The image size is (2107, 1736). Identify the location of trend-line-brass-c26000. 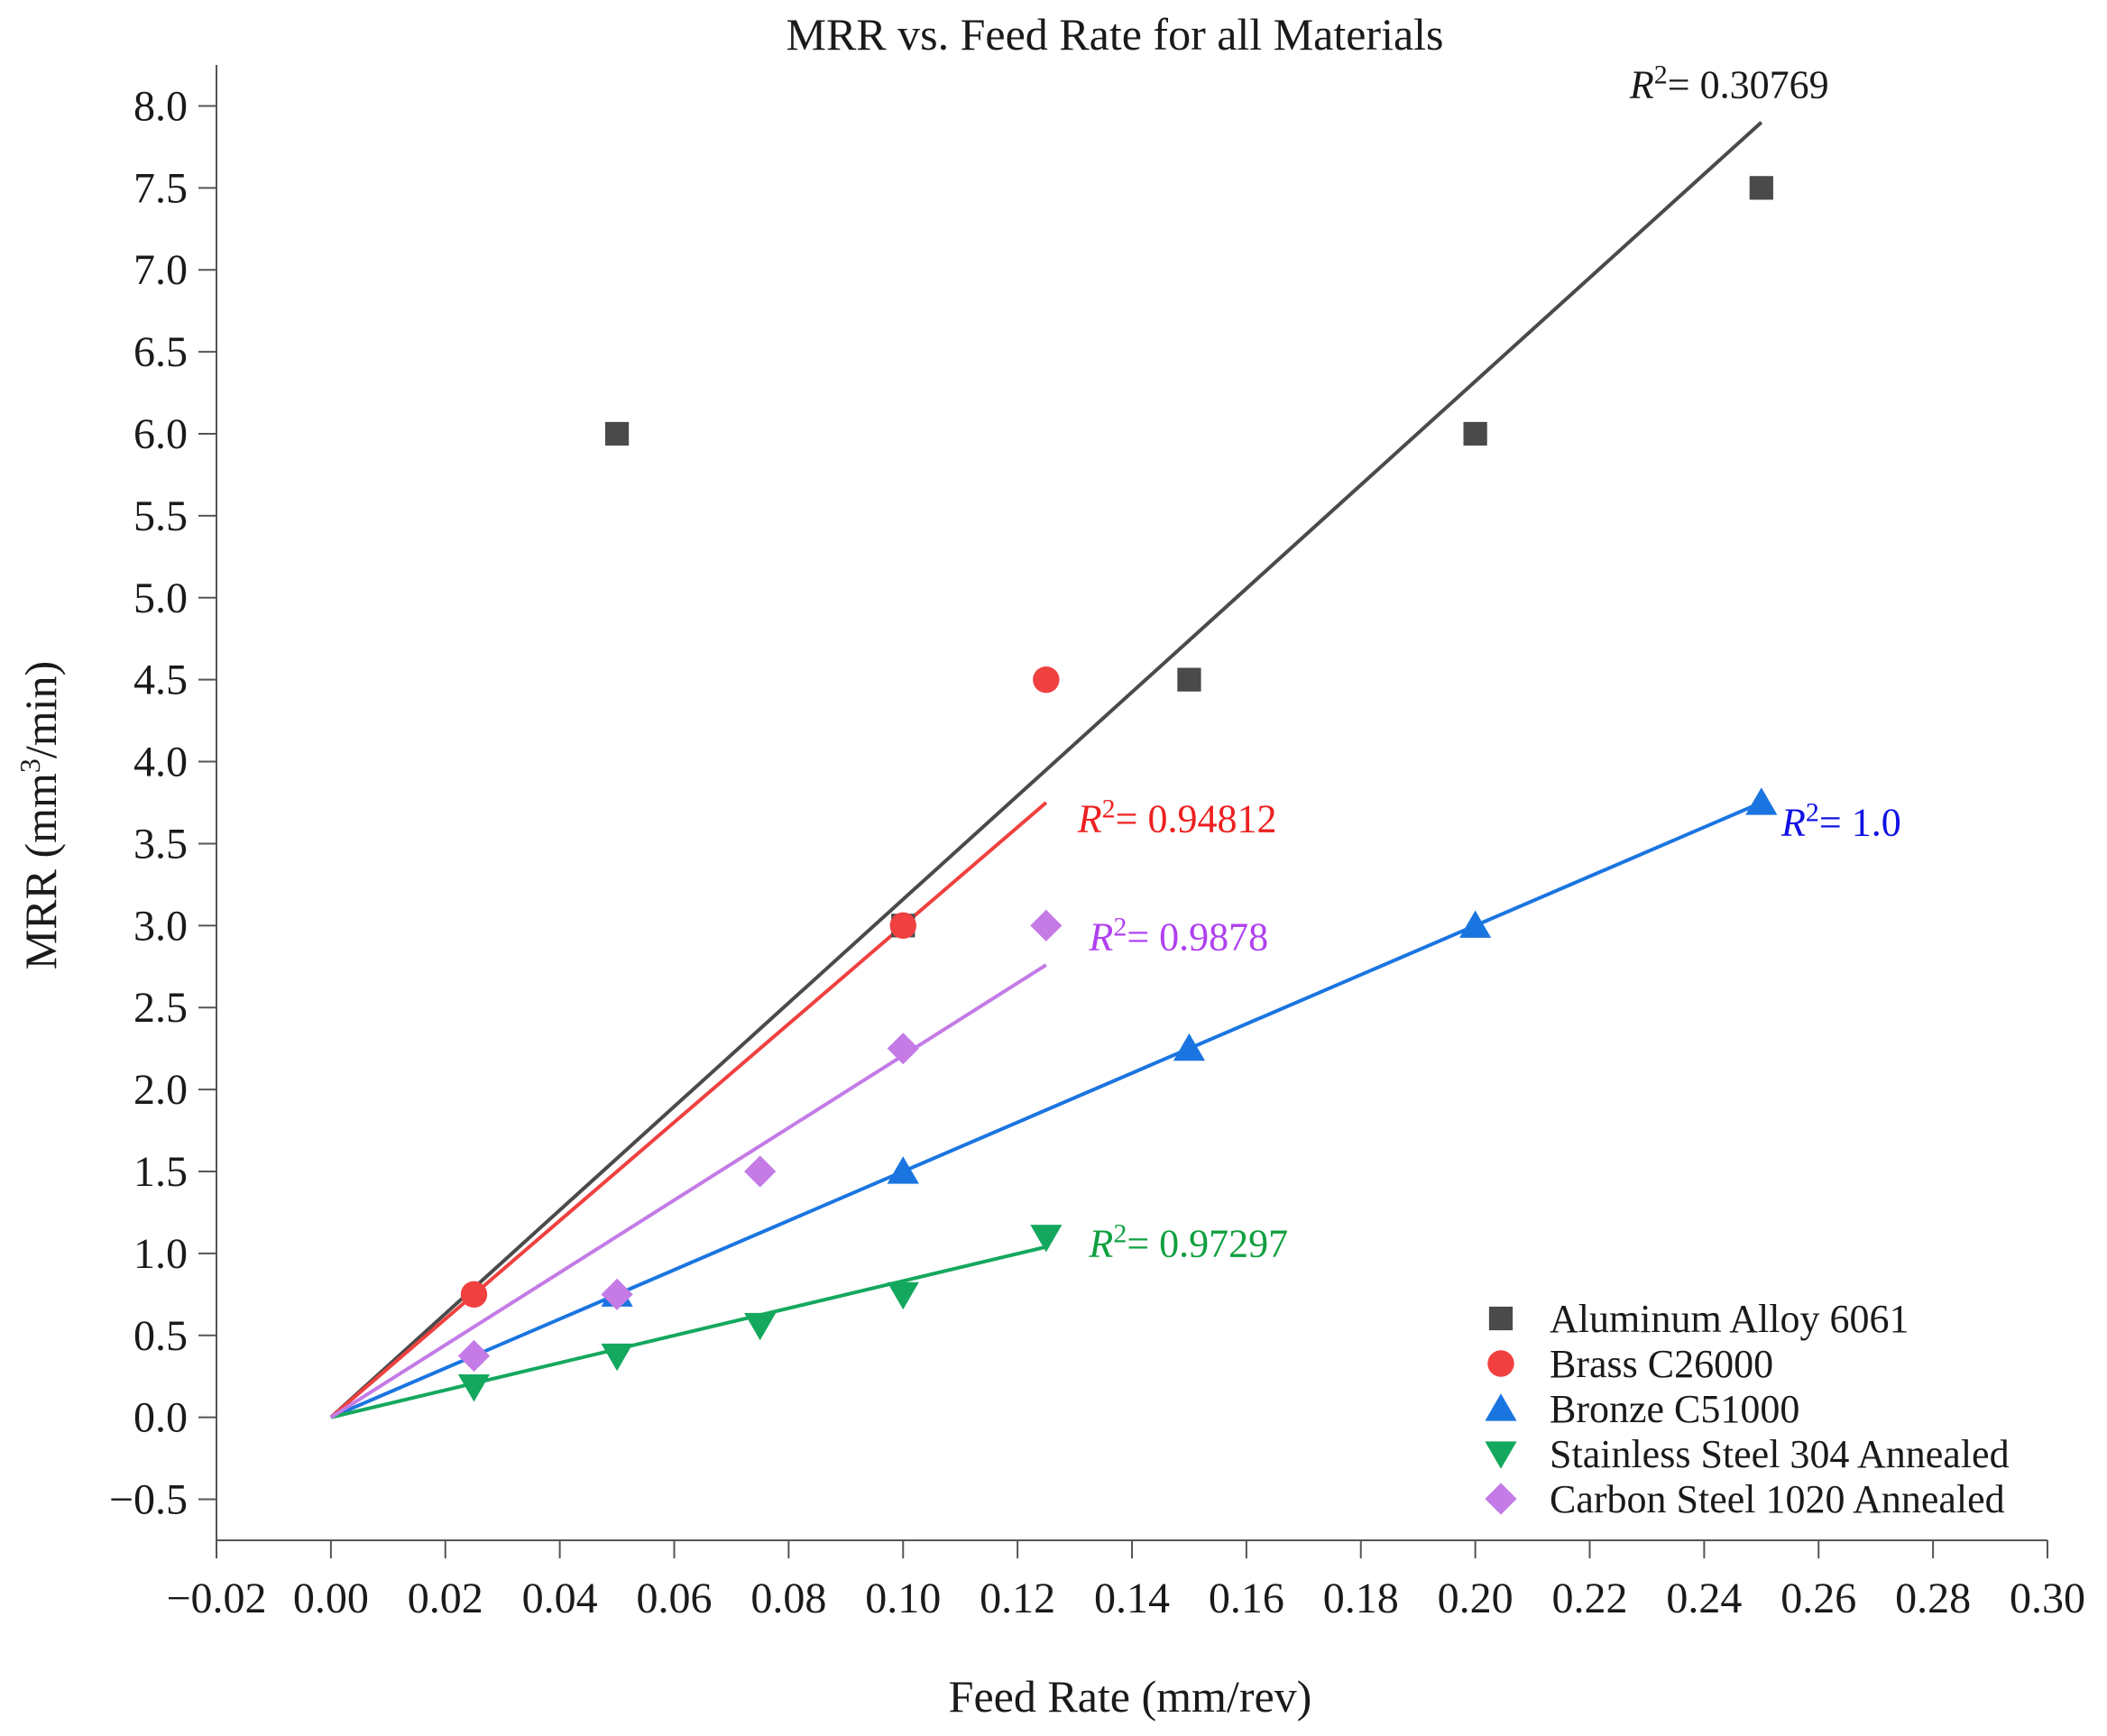
(688, 1110).